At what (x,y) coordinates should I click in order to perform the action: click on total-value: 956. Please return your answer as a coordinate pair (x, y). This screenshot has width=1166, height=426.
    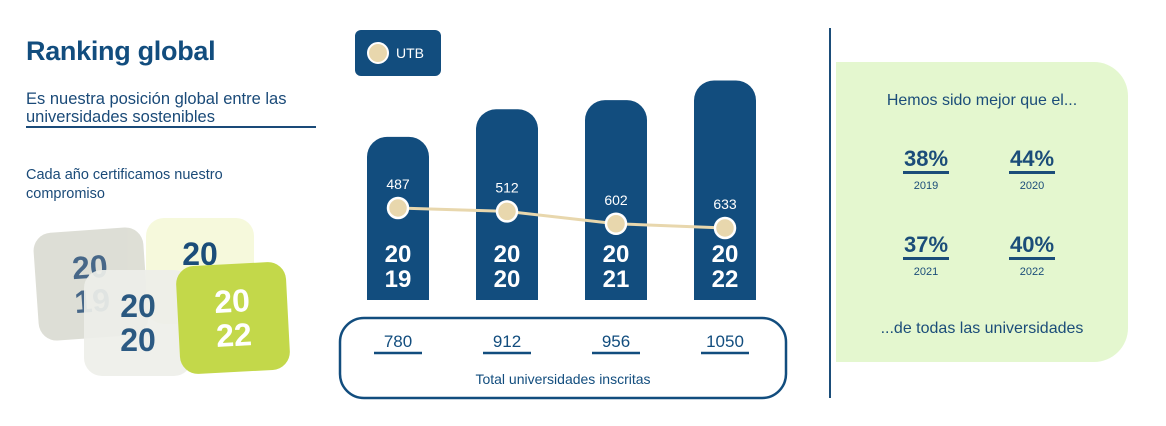
    Looking at the image, I should click on (616, 341).